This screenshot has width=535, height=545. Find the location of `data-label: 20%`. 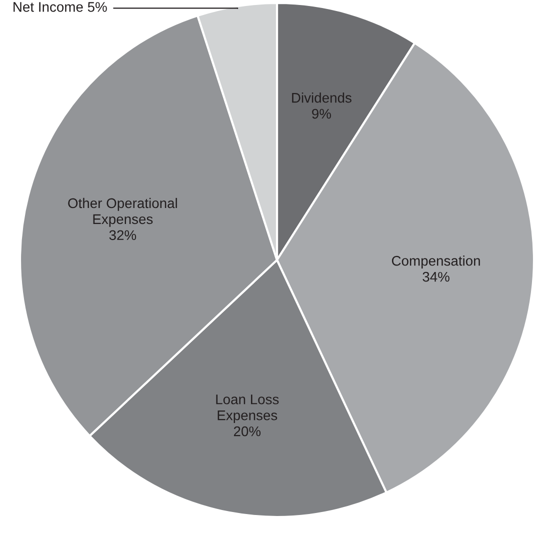

data-label: 20% is located at coordinates (247, 431).